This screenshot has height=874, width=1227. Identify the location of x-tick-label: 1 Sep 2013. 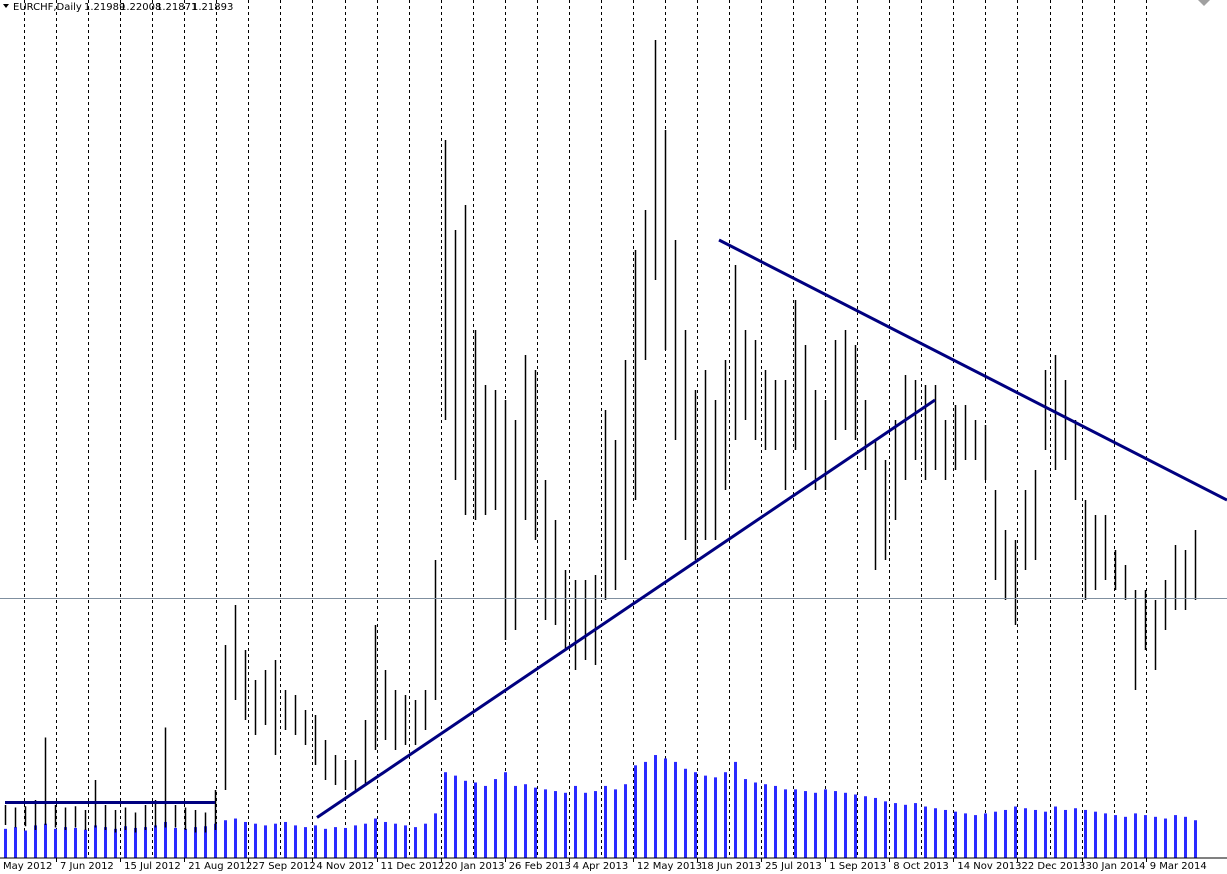
(857, 866).